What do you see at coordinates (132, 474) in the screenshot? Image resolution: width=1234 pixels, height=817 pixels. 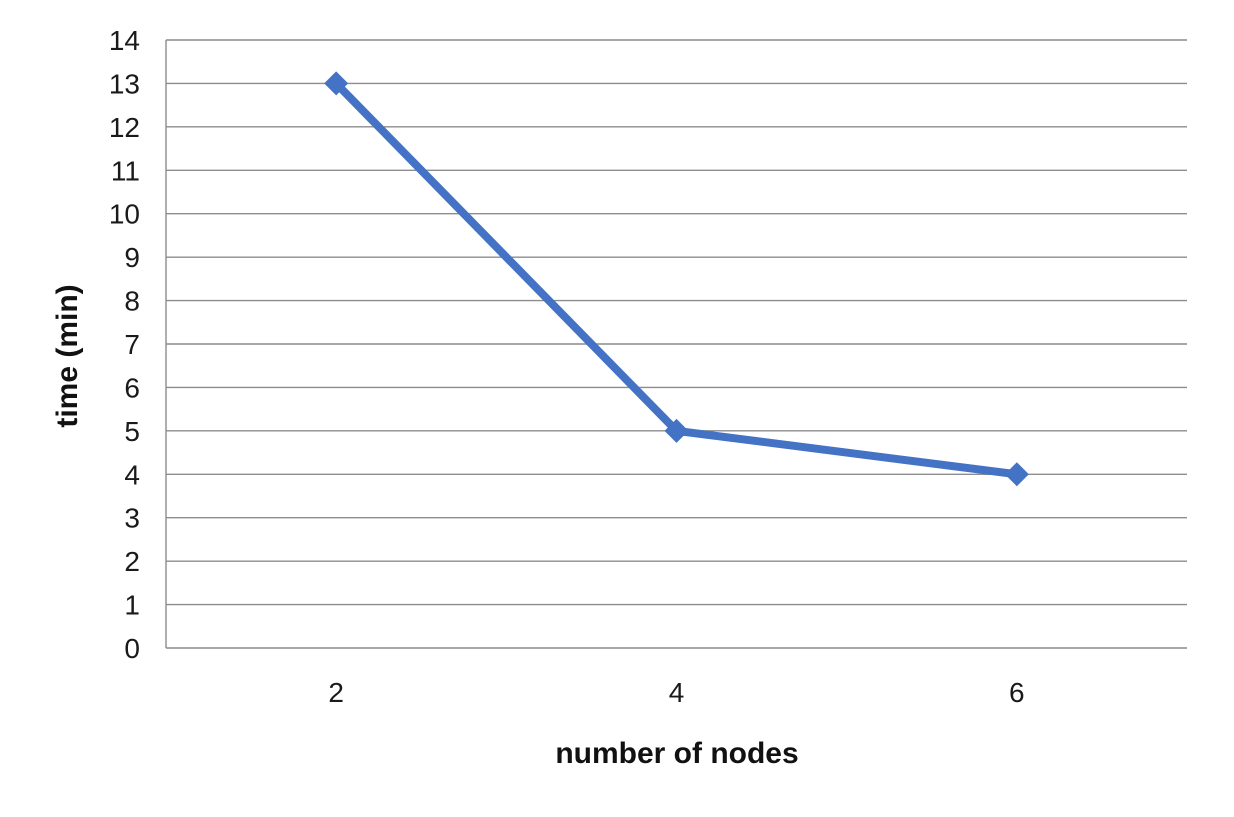 I see `y-tick-label: 4` at bounding box center [132, 474].